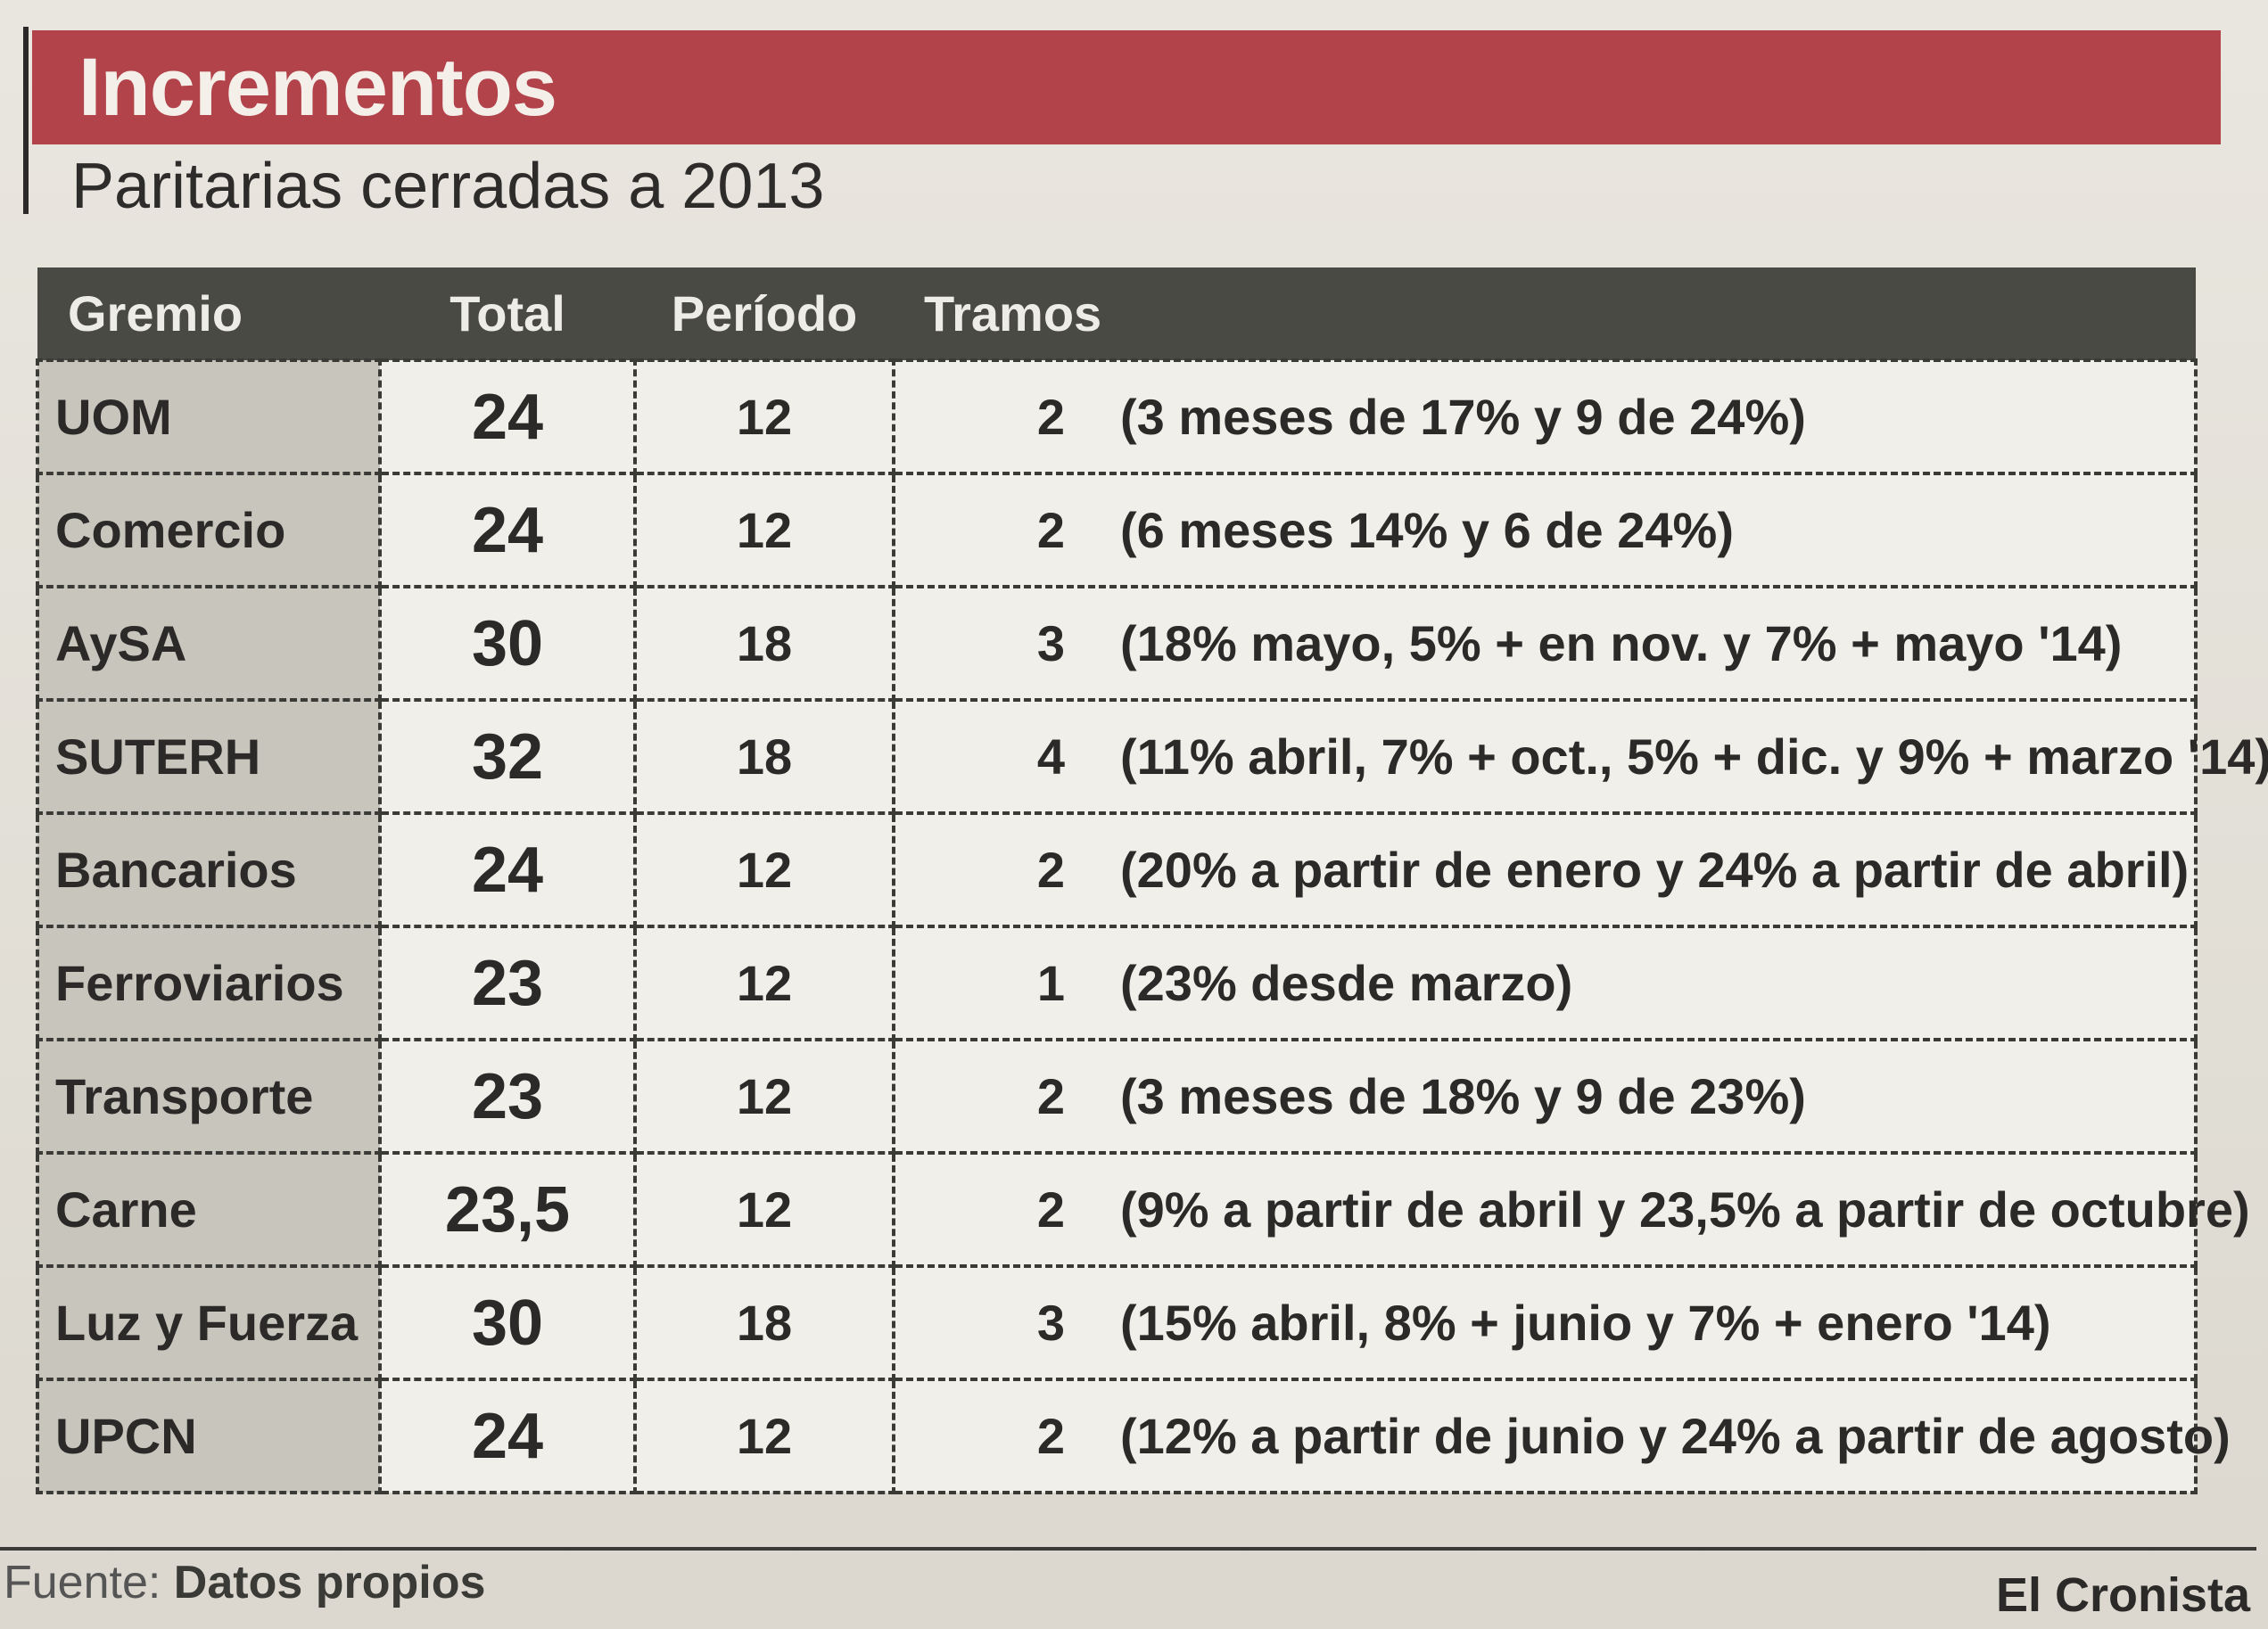 The width and height of the screenshot is (2268, 1629). Describe the element at coordinates (83, 1582) in the screenshot. I see `source-label: Fuente:` at that location.